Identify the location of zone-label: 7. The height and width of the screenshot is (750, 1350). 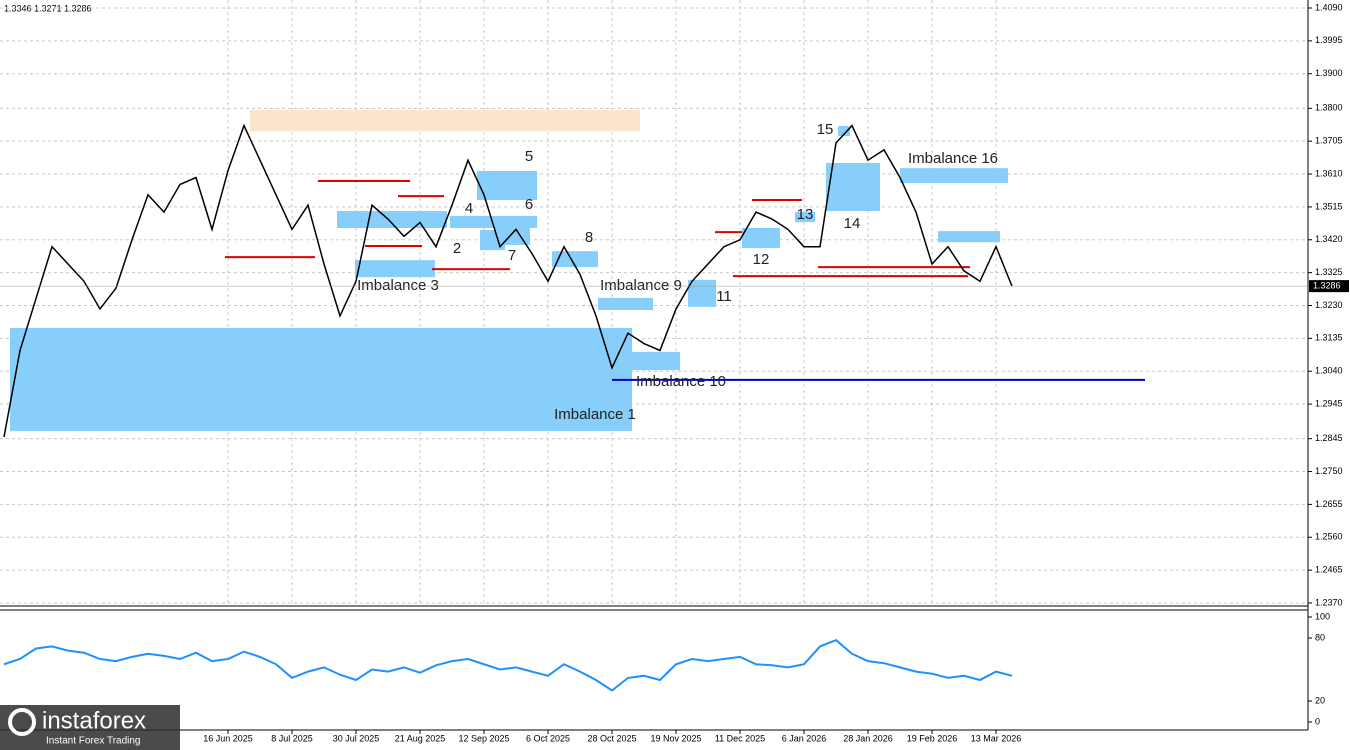
(512, 255).